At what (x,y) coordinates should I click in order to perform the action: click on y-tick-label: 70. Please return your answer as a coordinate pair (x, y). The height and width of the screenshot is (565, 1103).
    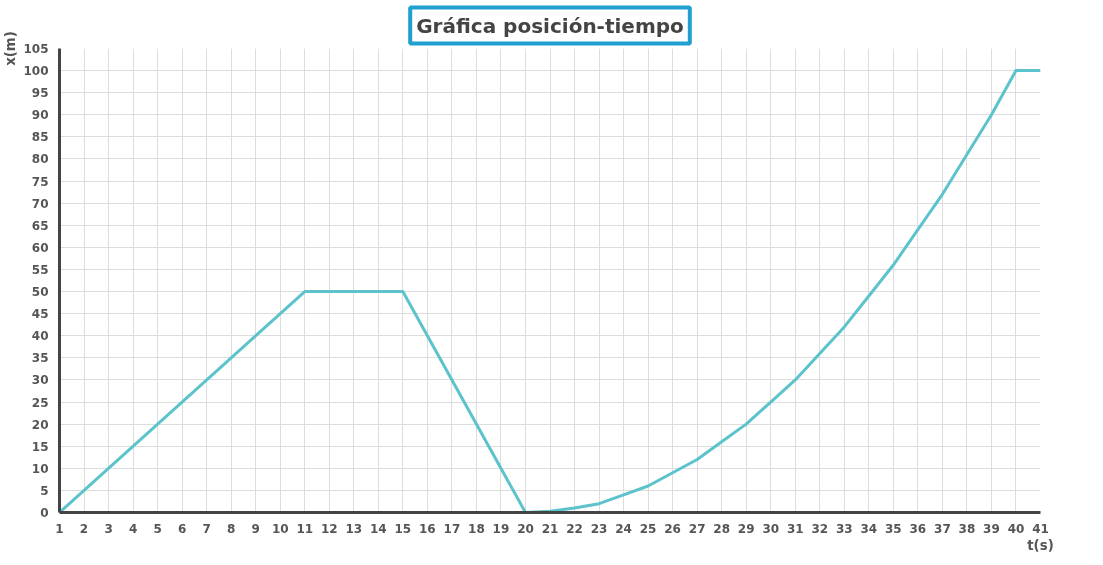
    Looking at the image, I should click on (40, 203).